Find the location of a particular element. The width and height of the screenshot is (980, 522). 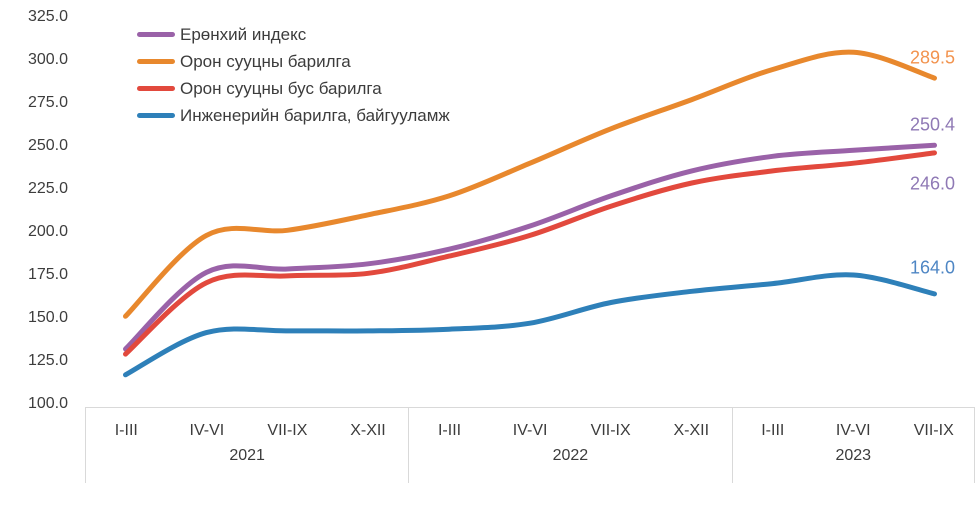

y-axis-tick-label: 275.0 is located at coordinates (47, 102).